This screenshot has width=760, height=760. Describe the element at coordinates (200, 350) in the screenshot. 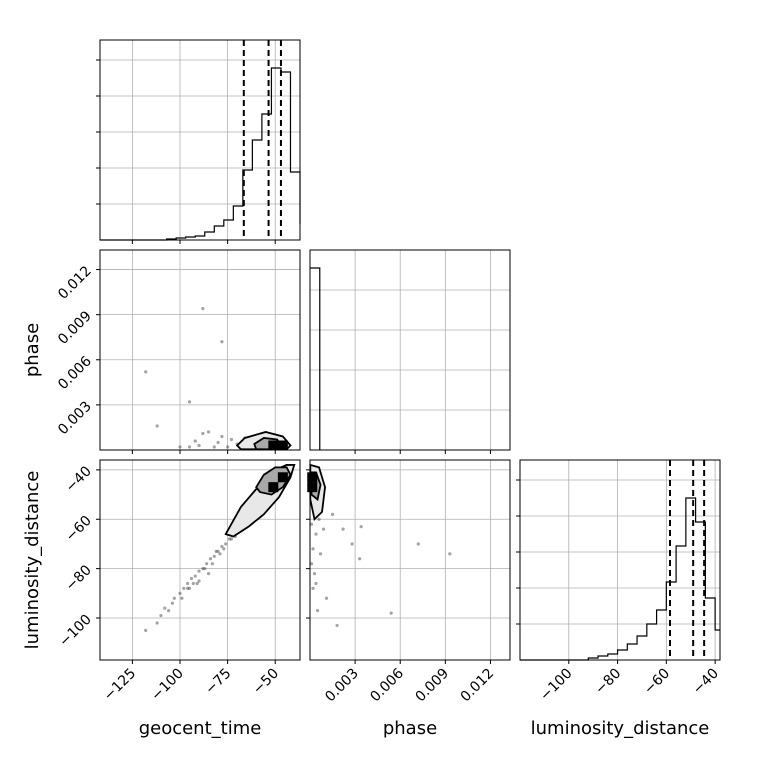

I see `scatter-geocent-time-vs-phase-frame` at that location.